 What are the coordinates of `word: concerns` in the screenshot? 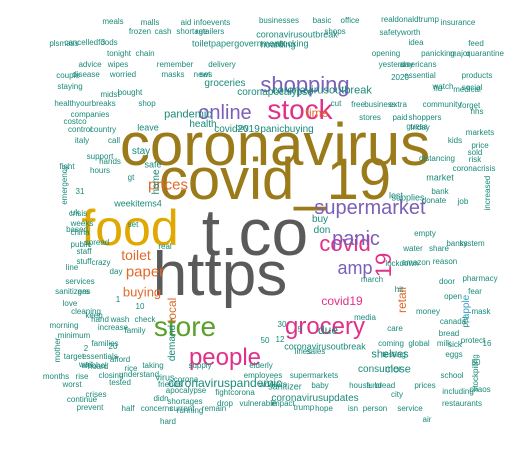 It's located at (157, 408).